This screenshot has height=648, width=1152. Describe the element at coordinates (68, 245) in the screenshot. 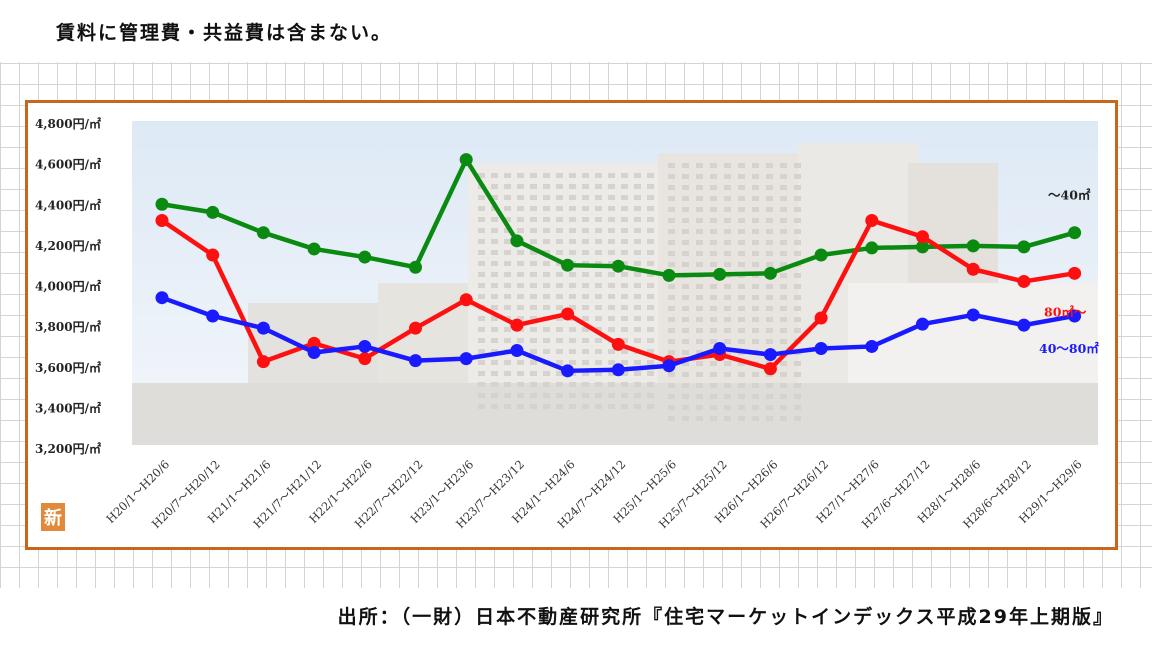

I see `y-tick-label: 4,200円/㎡` at that location.